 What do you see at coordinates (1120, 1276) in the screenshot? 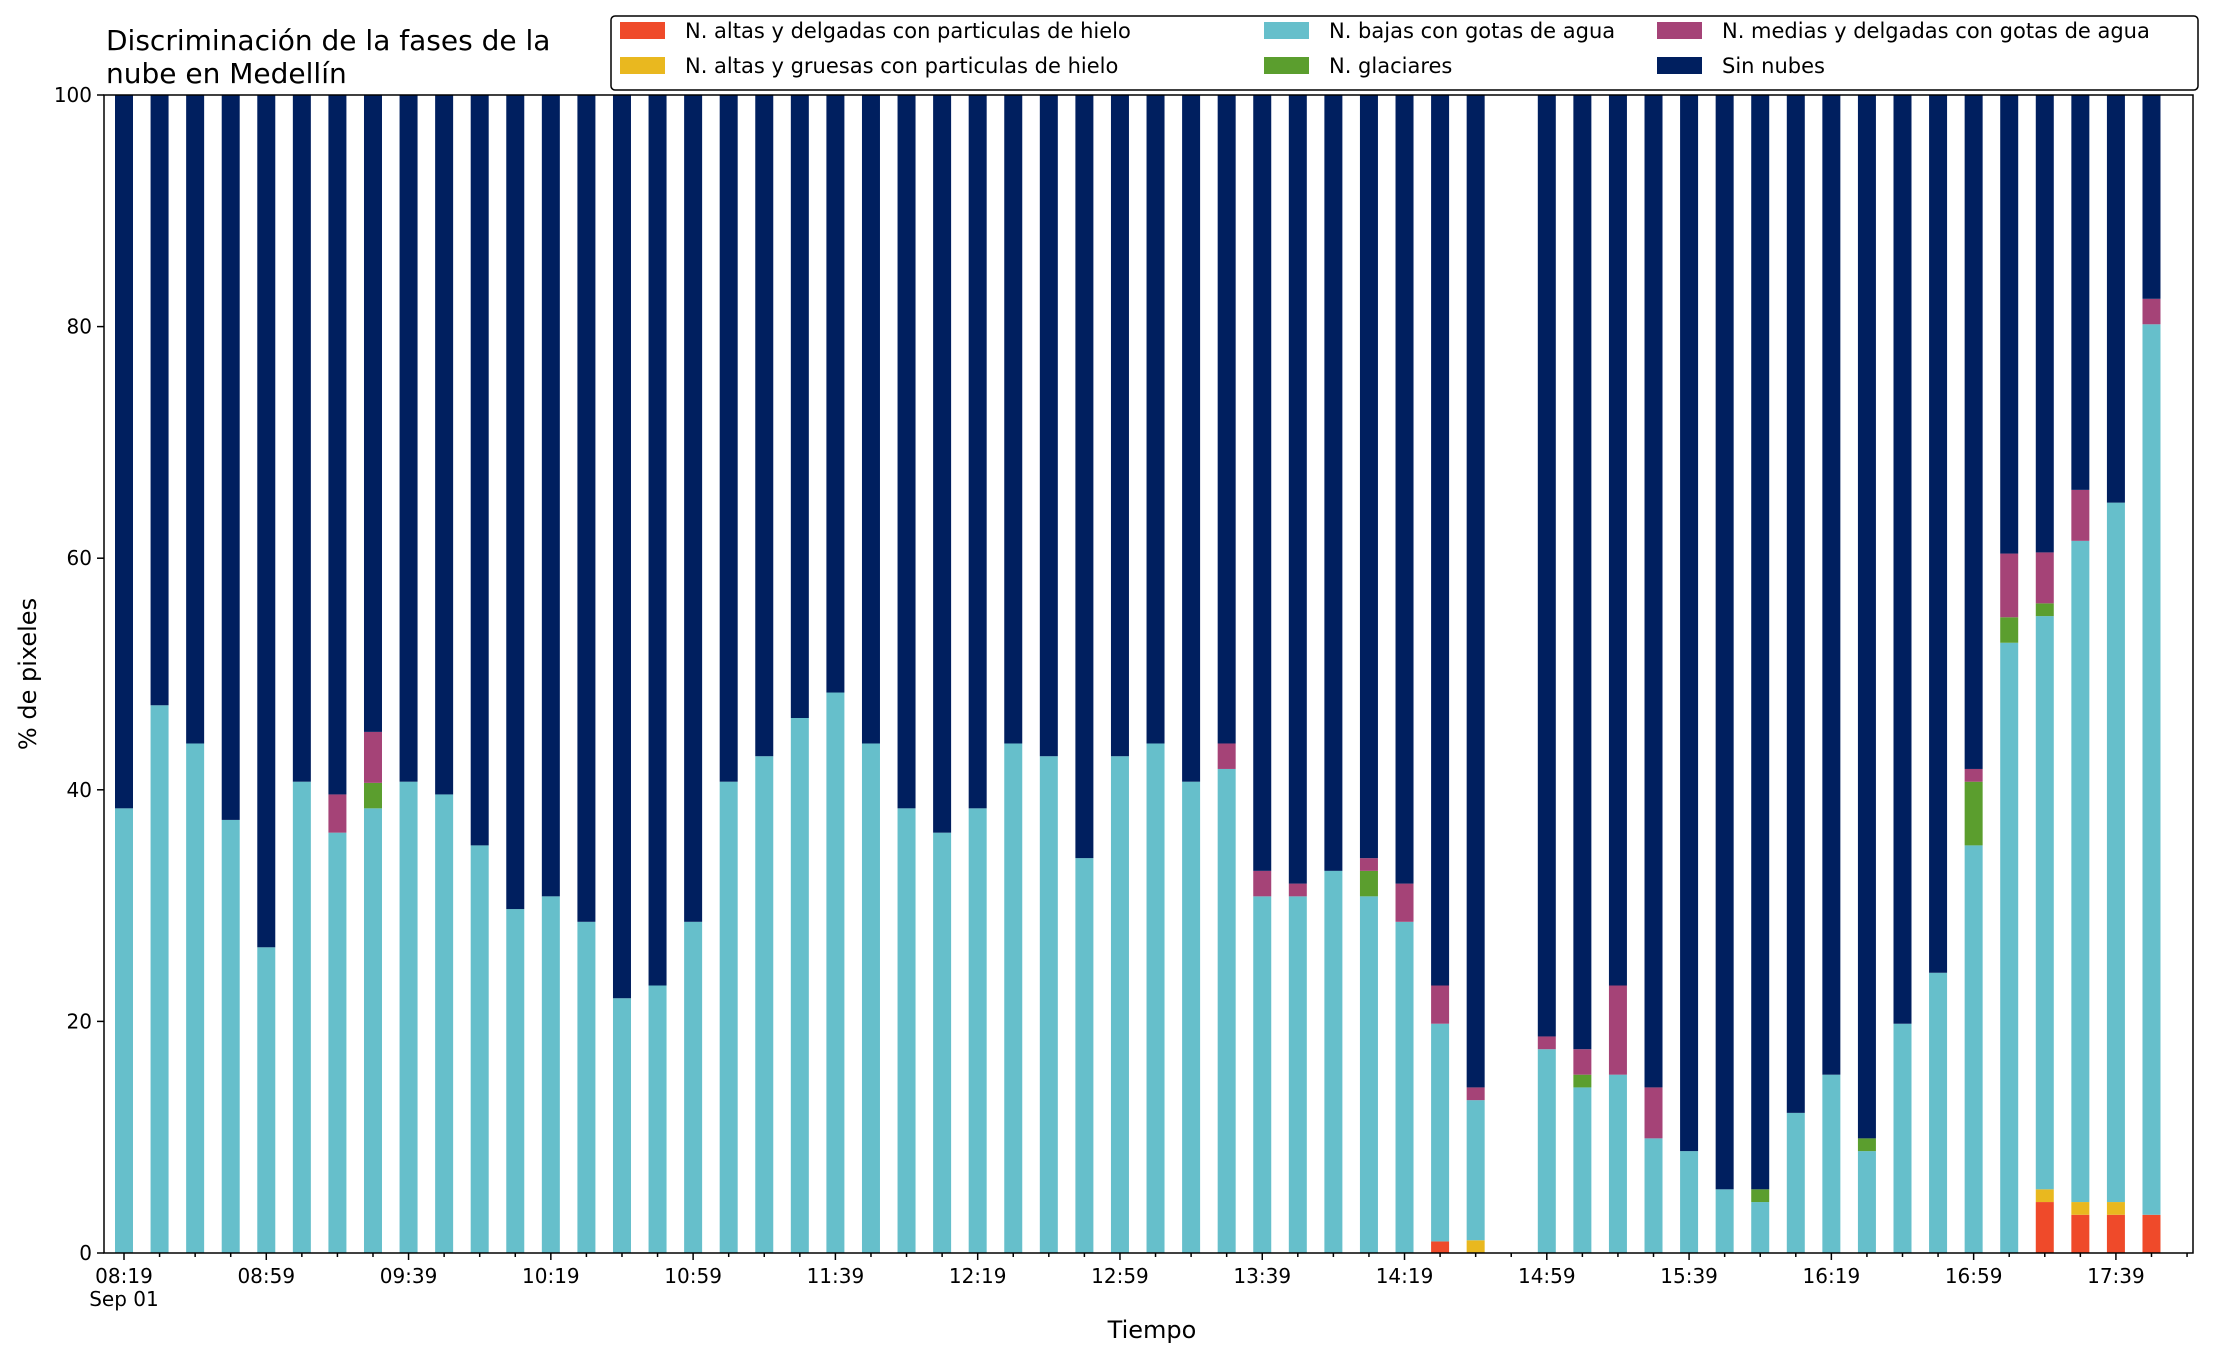
I see `x-tick-label: 12:59` at bounding box center [1120, 1276].